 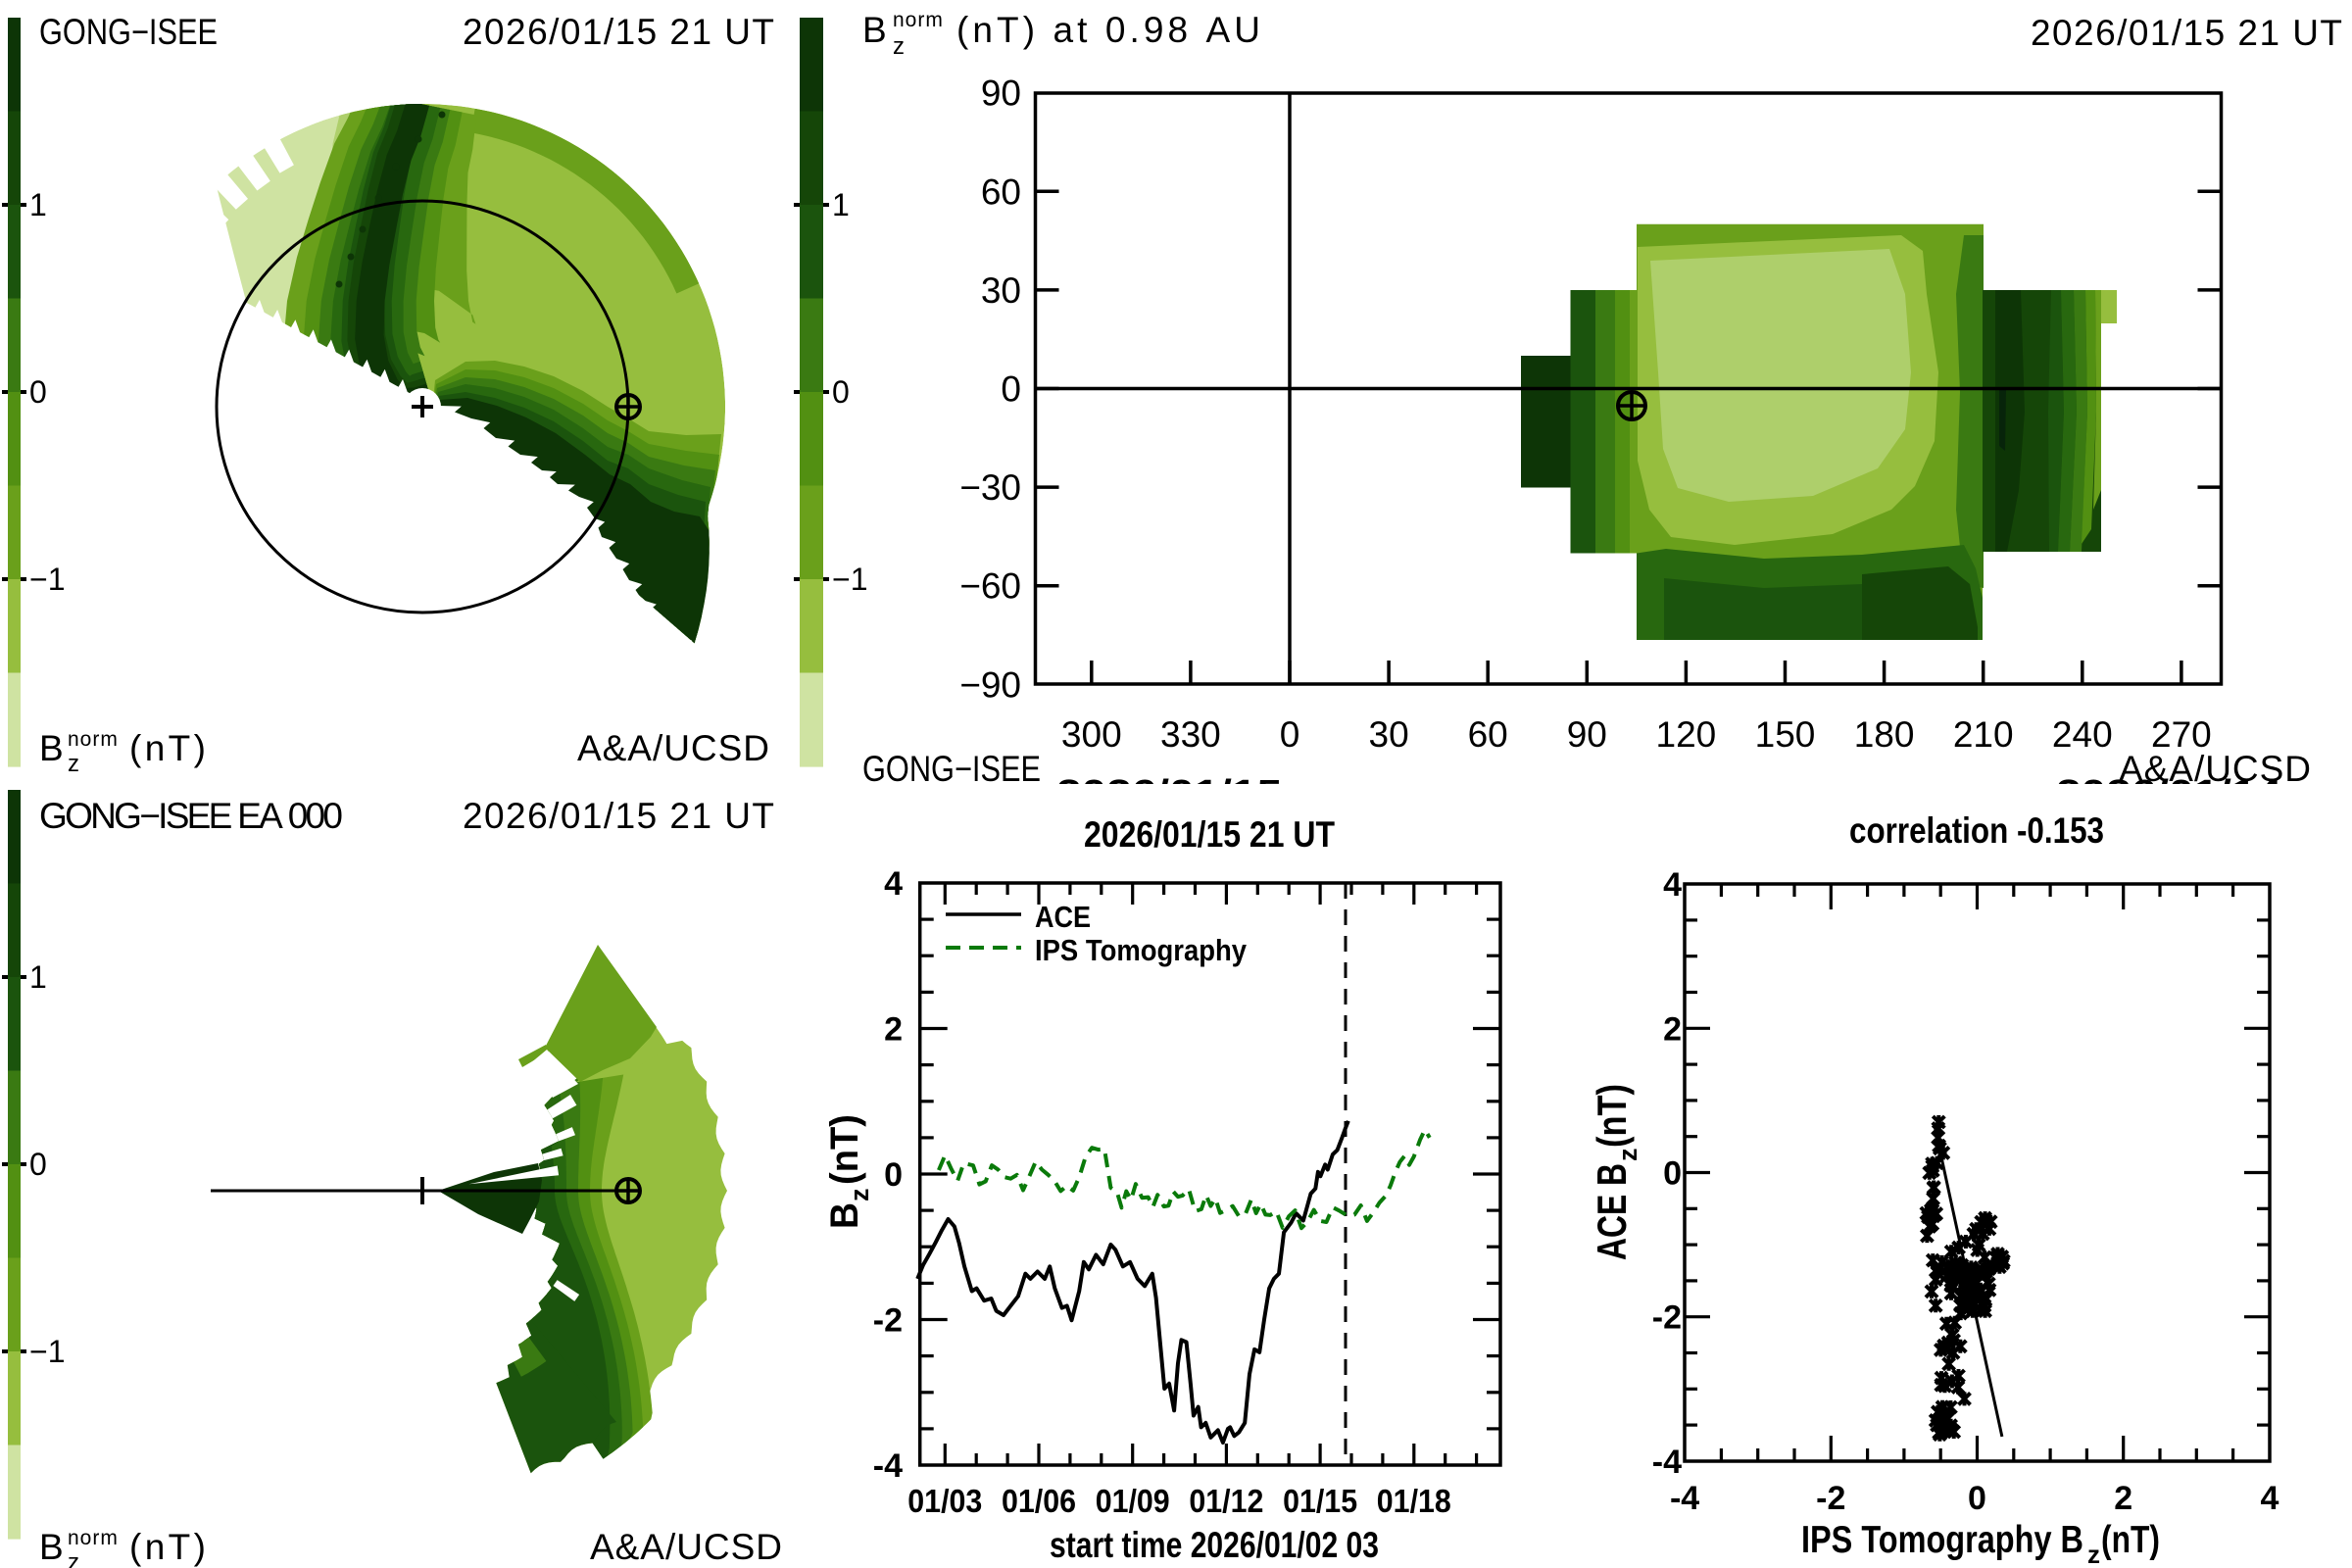 What do you see at coordinates (1141, 950) in the screenshot?
I see `svg-text: IPS Tomography` at bounding box center [1141, 950].